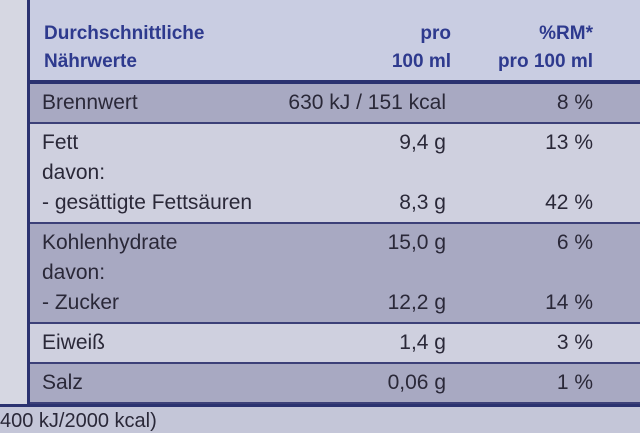 This screenshot has height=433, width=640. What do you see at coordinates (422, 202) in the screenshot?
I see `amount-cell: 8,3 g` at bounding box center [422, 202].